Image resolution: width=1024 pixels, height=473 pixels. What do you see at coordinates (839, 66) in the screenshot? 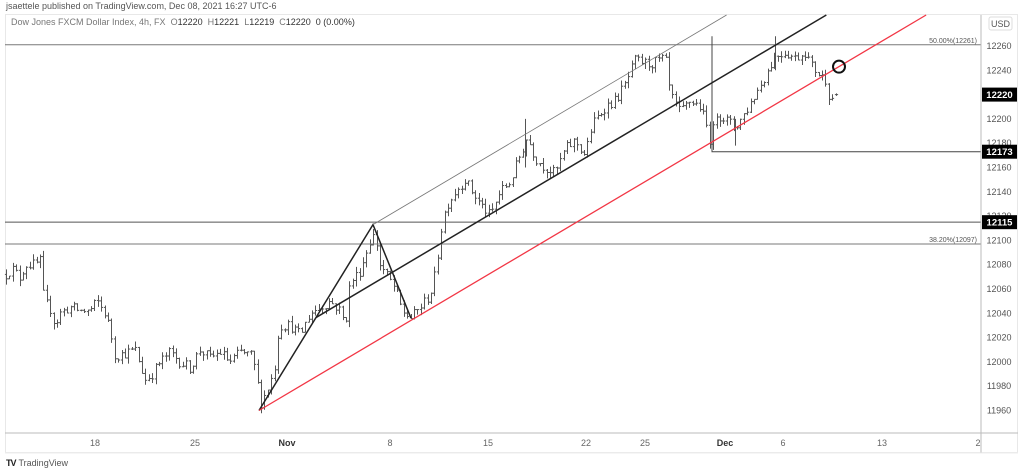
I see `circle-marker` at bounding box center [839, 66].